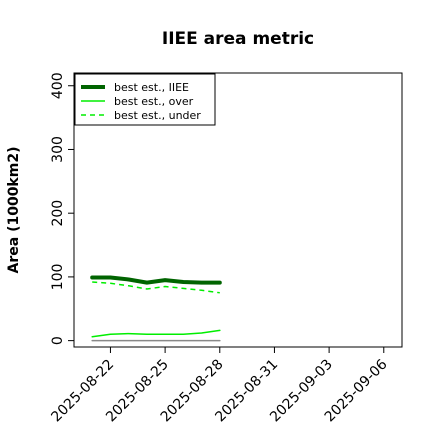 This screenshot has width=440, height=440. What do you see at coordinates (58, 213) in the screenshot?
I see `y-tick-label: 200` at bounding box center [58, 213].